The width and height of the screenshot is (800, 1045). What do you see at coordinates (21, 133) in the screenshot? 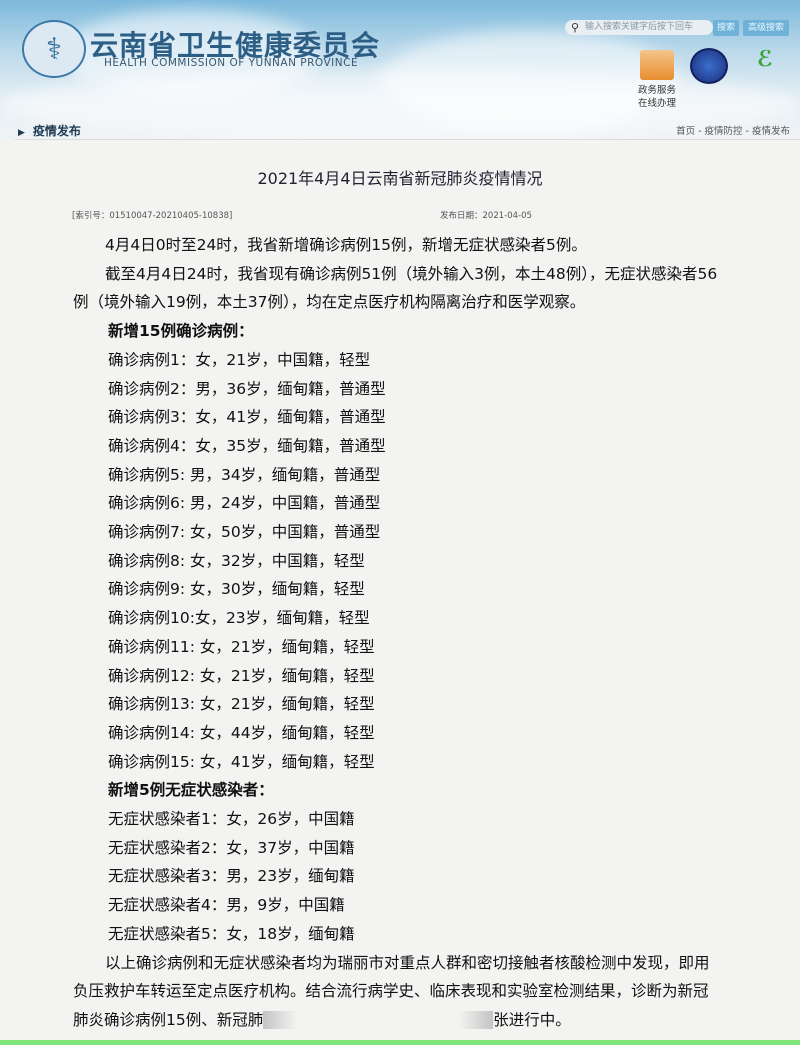
I see `triangle-icon: ▶` at bounding box center [21, 133].